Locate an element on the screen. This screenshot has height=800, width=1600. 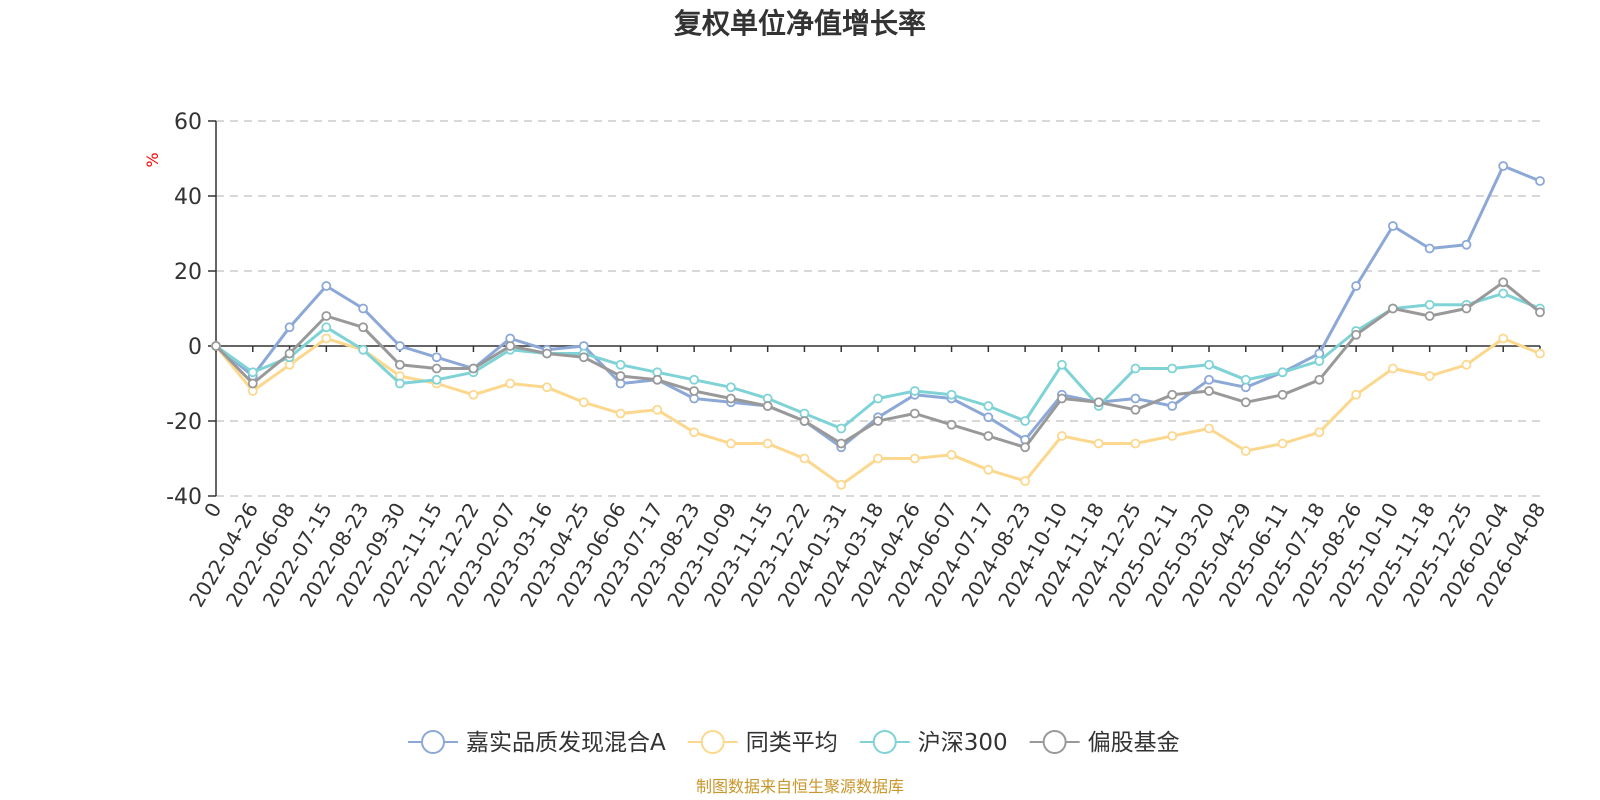
legend-item-1: 同类平均 is located at coordinates (762, 743).